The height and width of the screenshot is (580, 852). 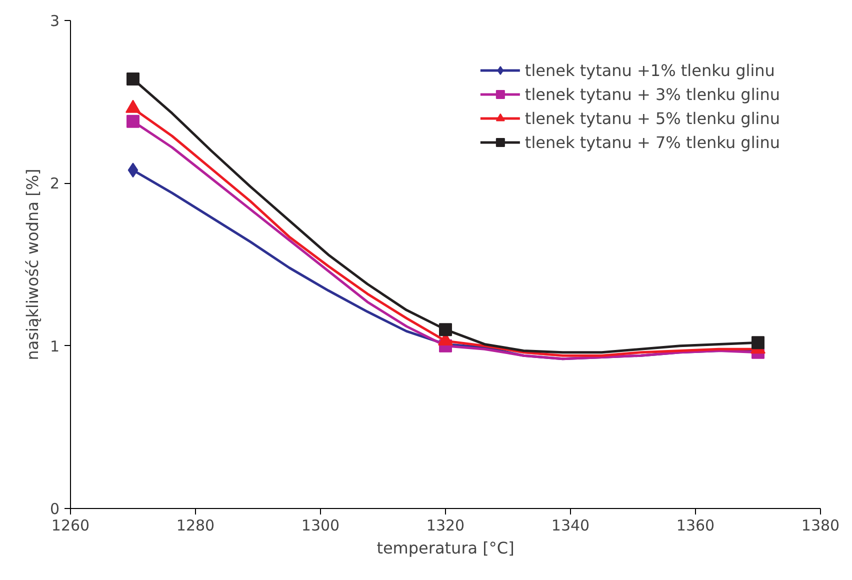 I want to click on y-tick-label: 1, so click(x=55, y=346).